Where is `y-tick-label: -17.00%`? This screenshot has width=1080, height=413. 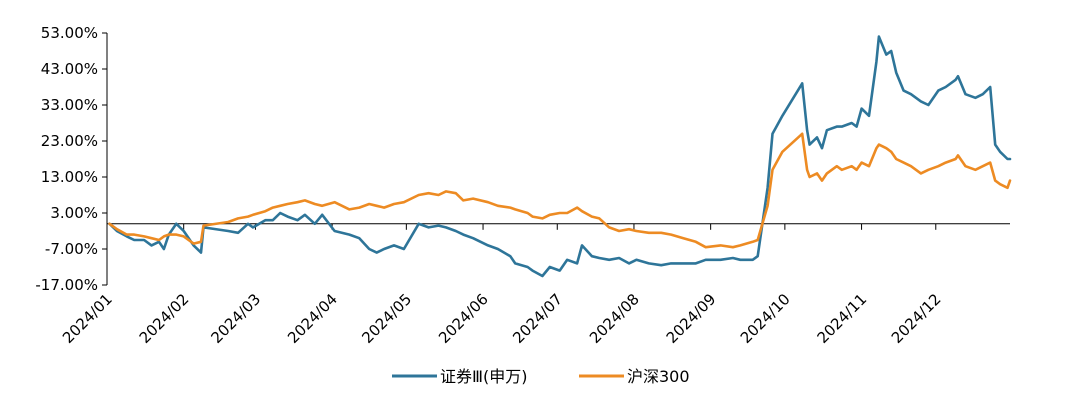 y-tick-label: -17.00% is located at coordinates (66, 285).